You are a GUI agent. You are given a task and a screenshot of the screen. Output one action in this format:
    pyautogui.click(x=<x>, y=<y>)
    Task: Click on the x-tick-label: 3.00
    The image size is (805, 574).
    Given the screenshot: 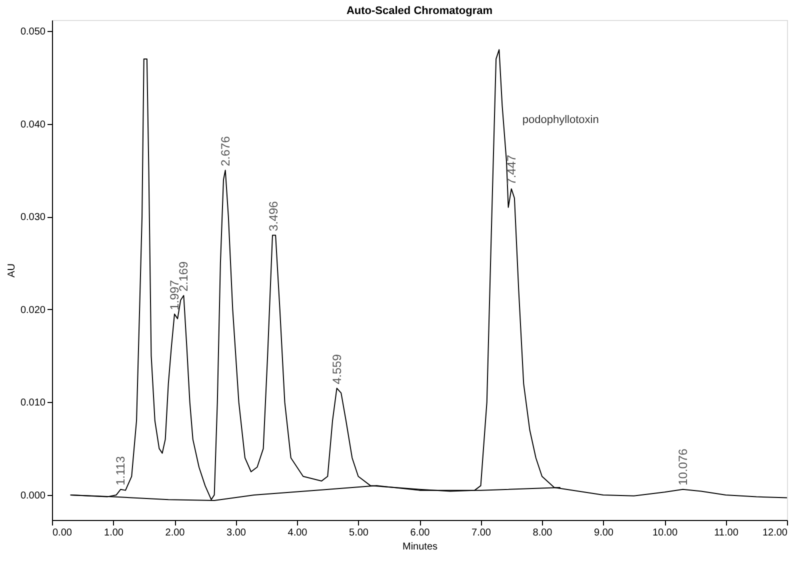 What is the action you would take?
    pyautogui.click(x=236, y=533)
    